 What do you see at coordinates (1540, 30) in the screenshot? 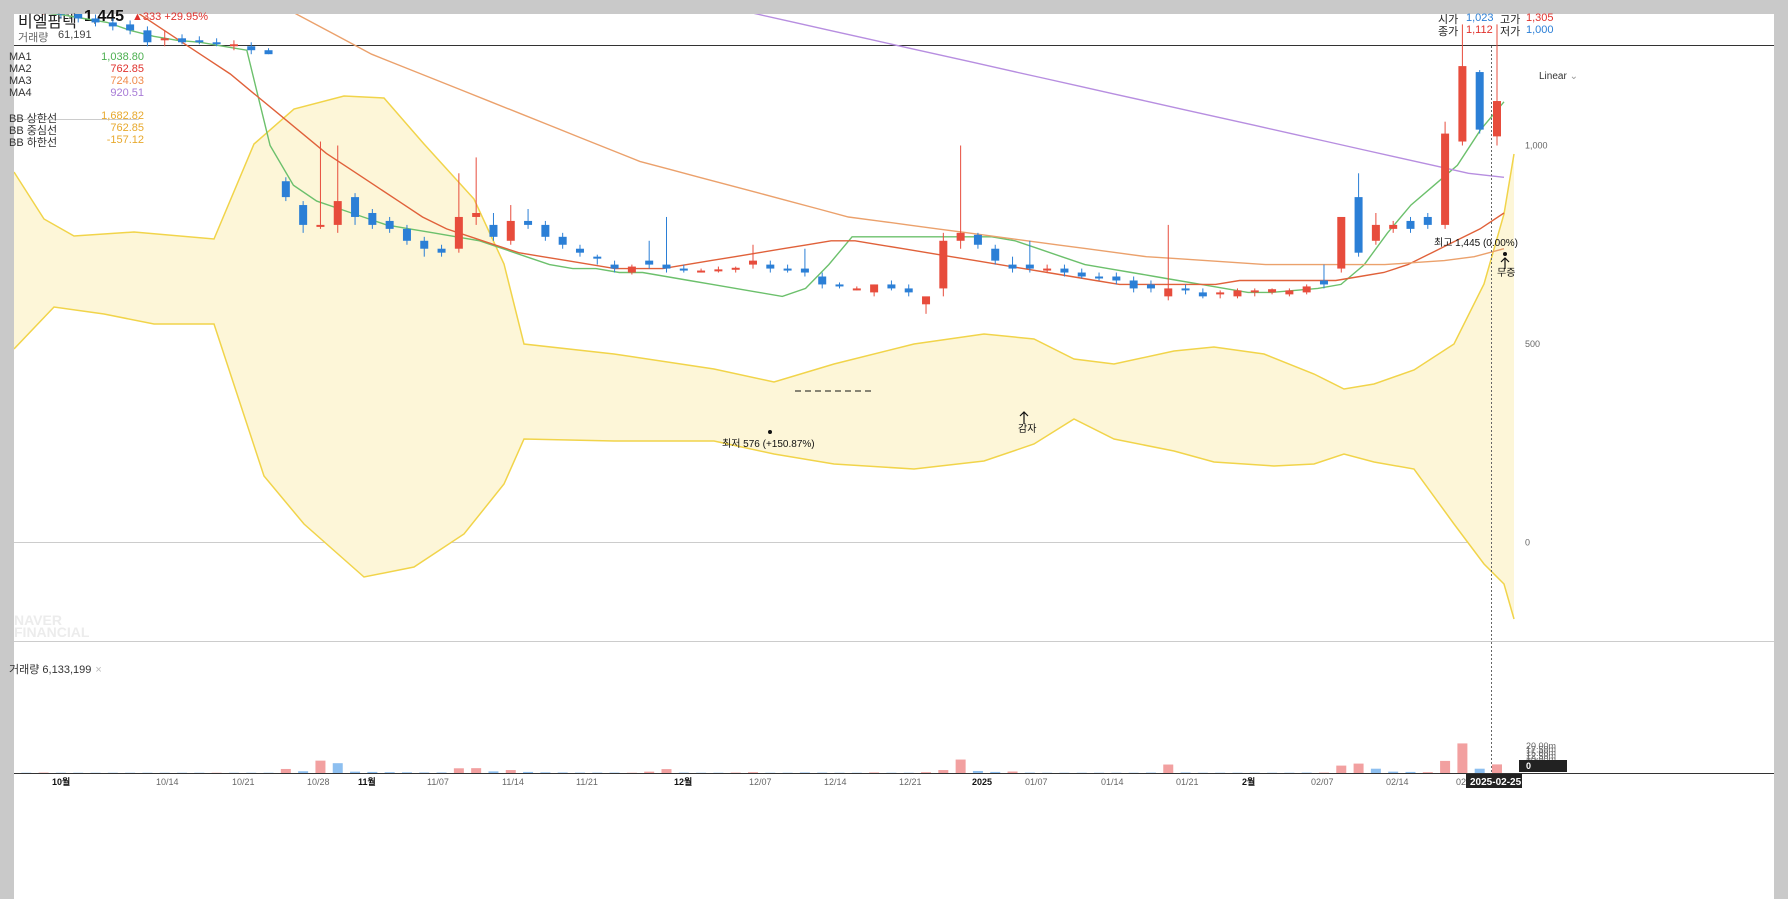
I see `low-value: 1,000` at bounding box center [1540, 30].